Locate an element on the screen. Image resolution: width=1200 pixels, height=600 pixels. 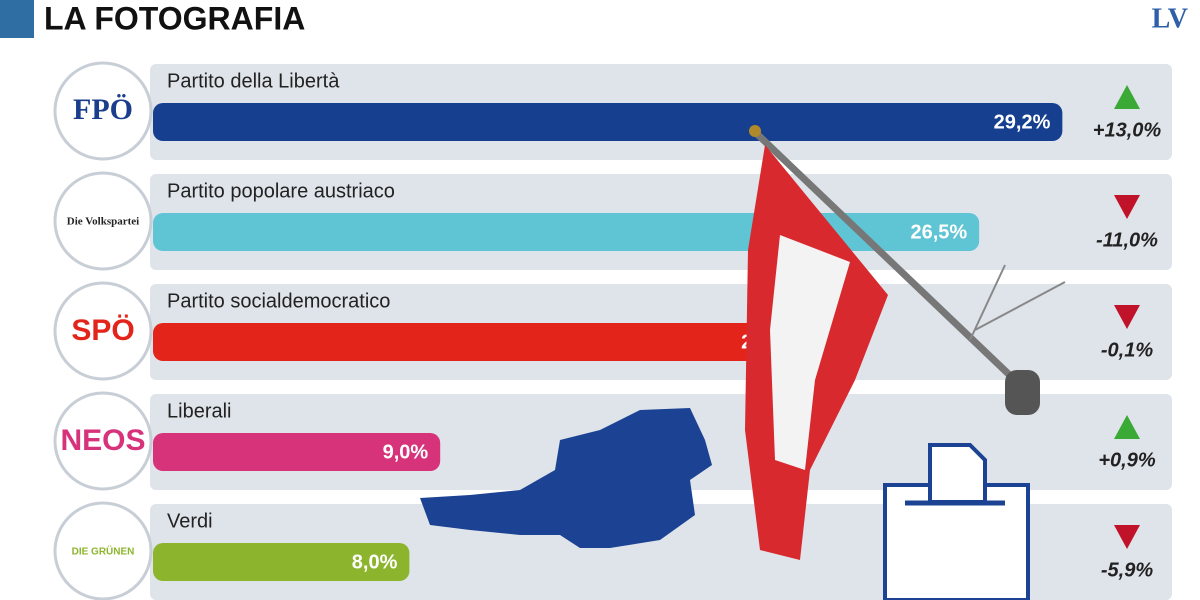
logo: DIE GRÜNEN is located at coordinates (103, 551).